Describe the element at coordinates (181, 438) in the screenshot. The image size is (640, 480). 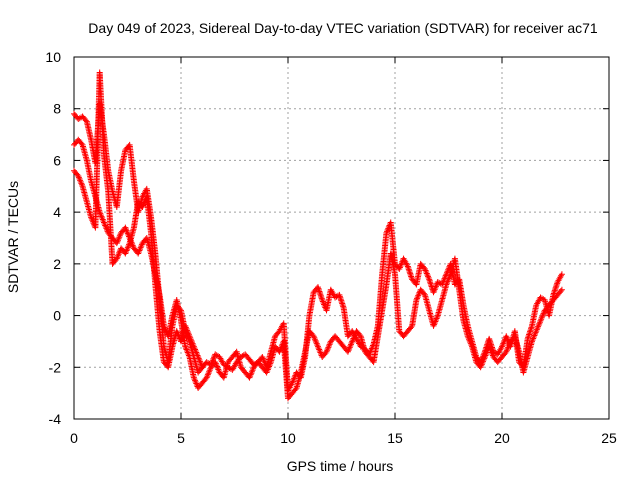
I see `x-tick-label: 5` at that location.